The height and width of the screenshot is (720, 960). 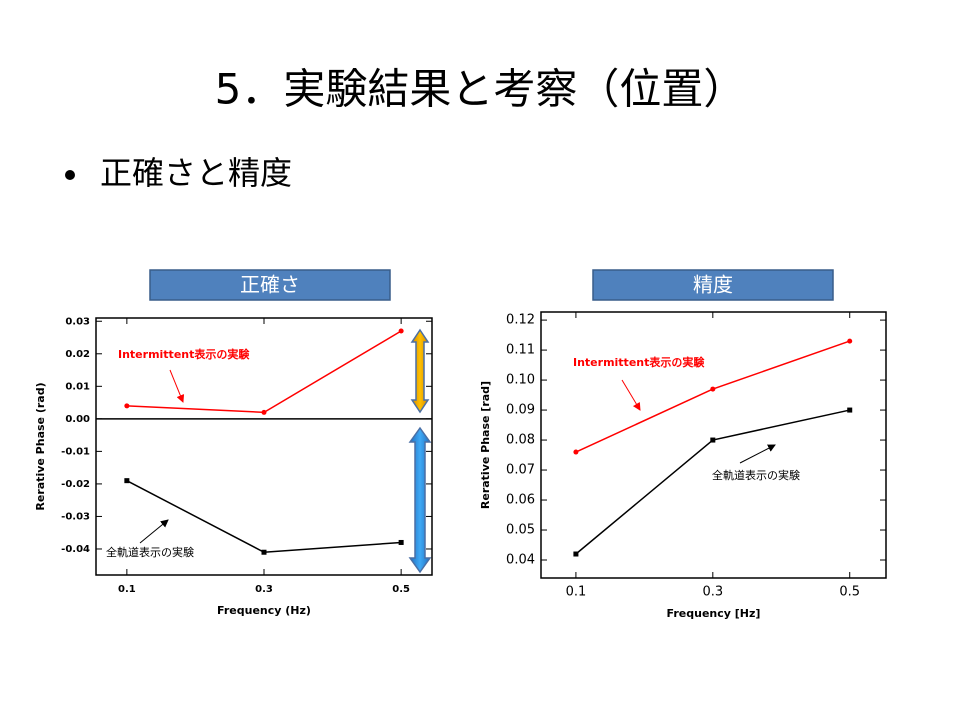 What do you see at coordinates (40, 446) in the screenshot?
I see `y-axis-label: Rerative Phase (rad)` at bounding box center [40, 446].